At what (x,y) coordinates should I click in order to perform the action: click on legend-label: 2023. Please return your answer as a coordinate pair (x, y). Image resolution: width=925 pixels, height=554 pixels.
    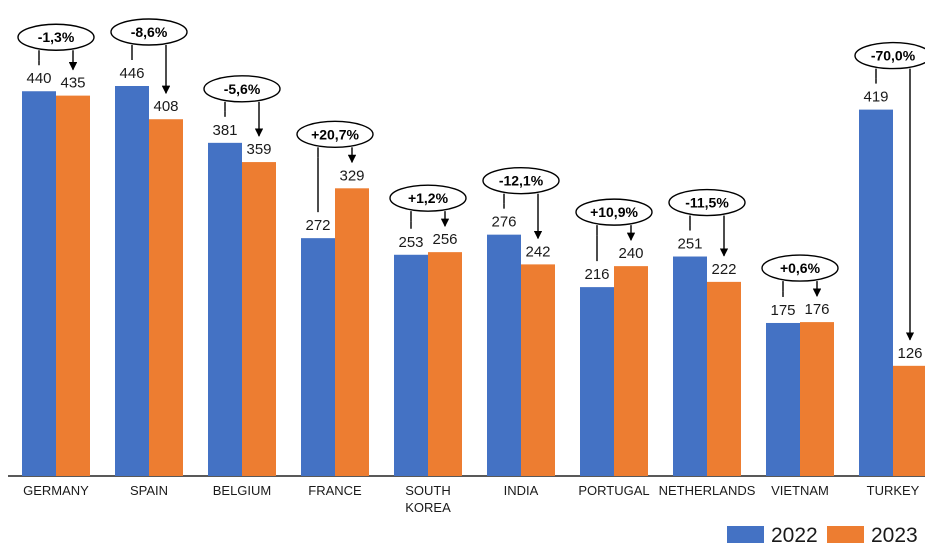
    Looking at the image, I should click on (894, 535).